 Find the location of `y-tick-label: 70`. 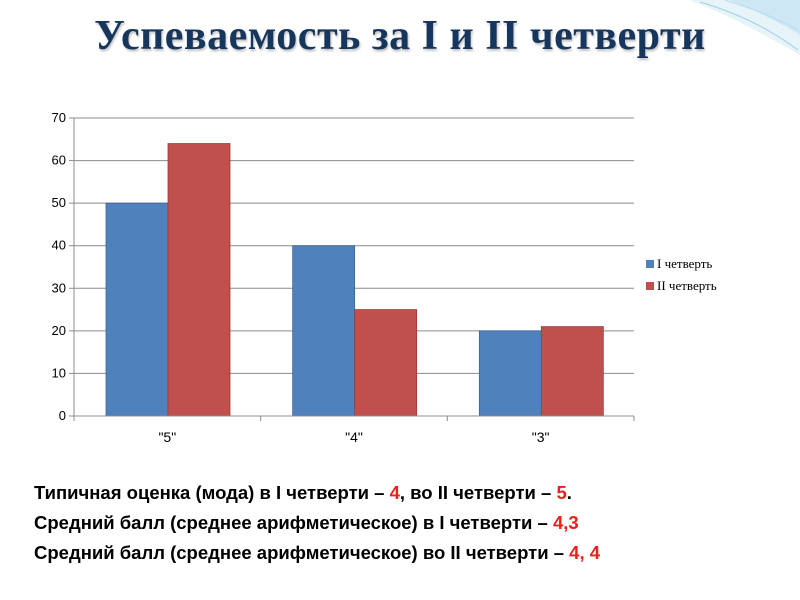

y-tick-label: 70 is located at coordinates (59, 117).